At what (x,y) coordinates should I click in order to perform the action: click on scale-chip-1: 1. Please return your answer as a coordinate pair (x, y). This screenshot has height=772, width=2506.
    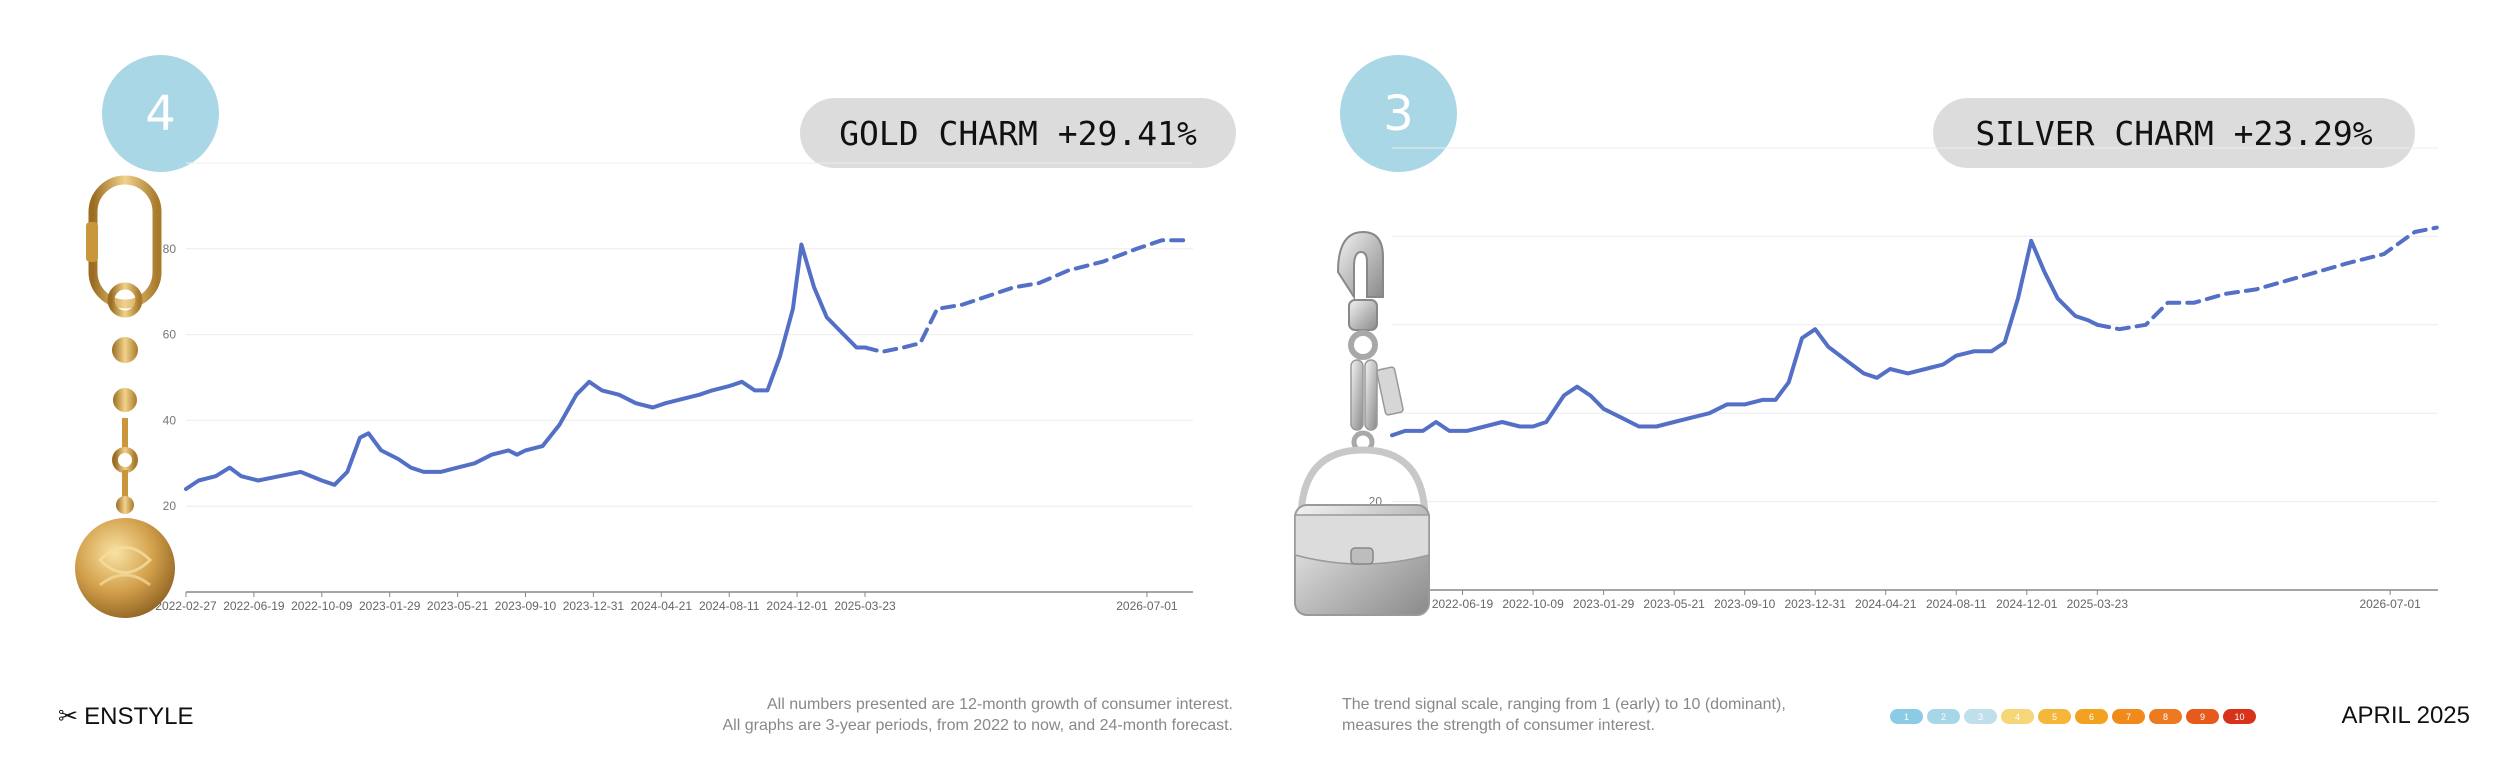
    Looking at the image, I should click on (1906, 716).